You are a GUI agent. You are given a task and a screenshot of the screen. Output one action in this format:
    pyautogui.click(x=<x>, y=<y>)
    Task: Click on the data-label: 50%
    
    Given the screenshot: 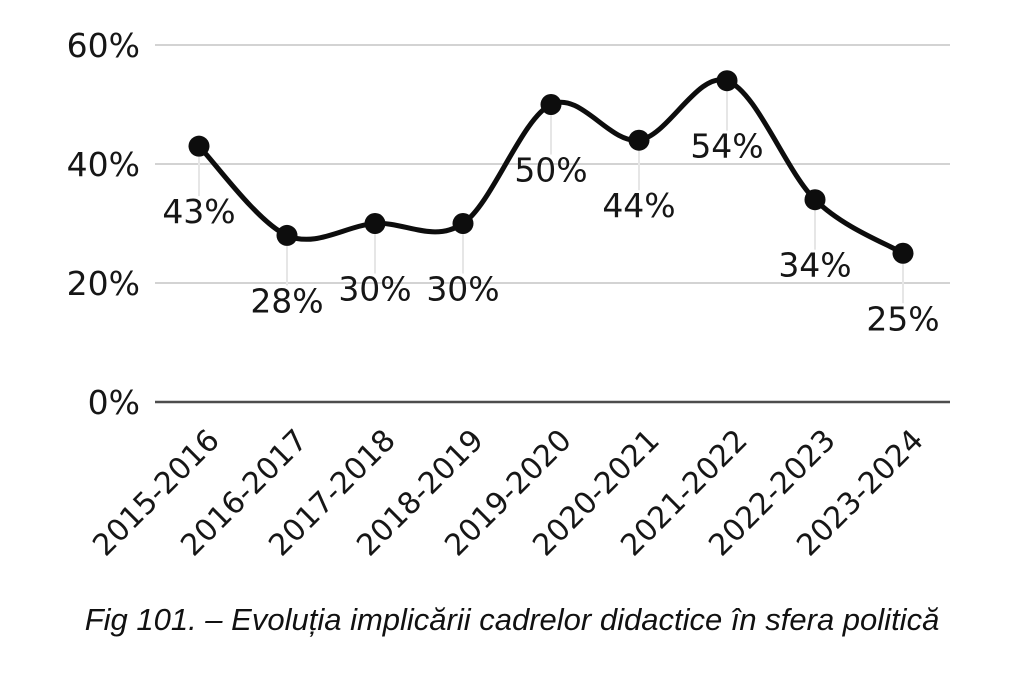 What is the action you would take?
    pyautogui.click(x=550, y=170)
    